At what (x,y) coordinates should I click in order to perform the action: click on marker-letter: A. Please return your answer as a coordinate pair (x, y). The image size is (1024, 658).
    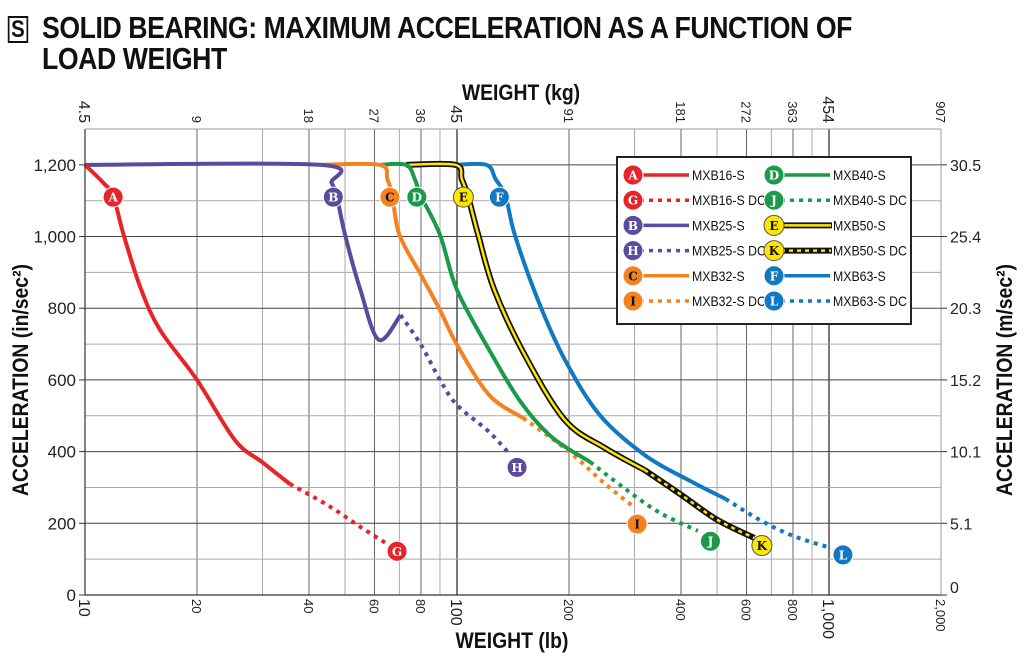
    Looking at the image, I should click on (112, 198).